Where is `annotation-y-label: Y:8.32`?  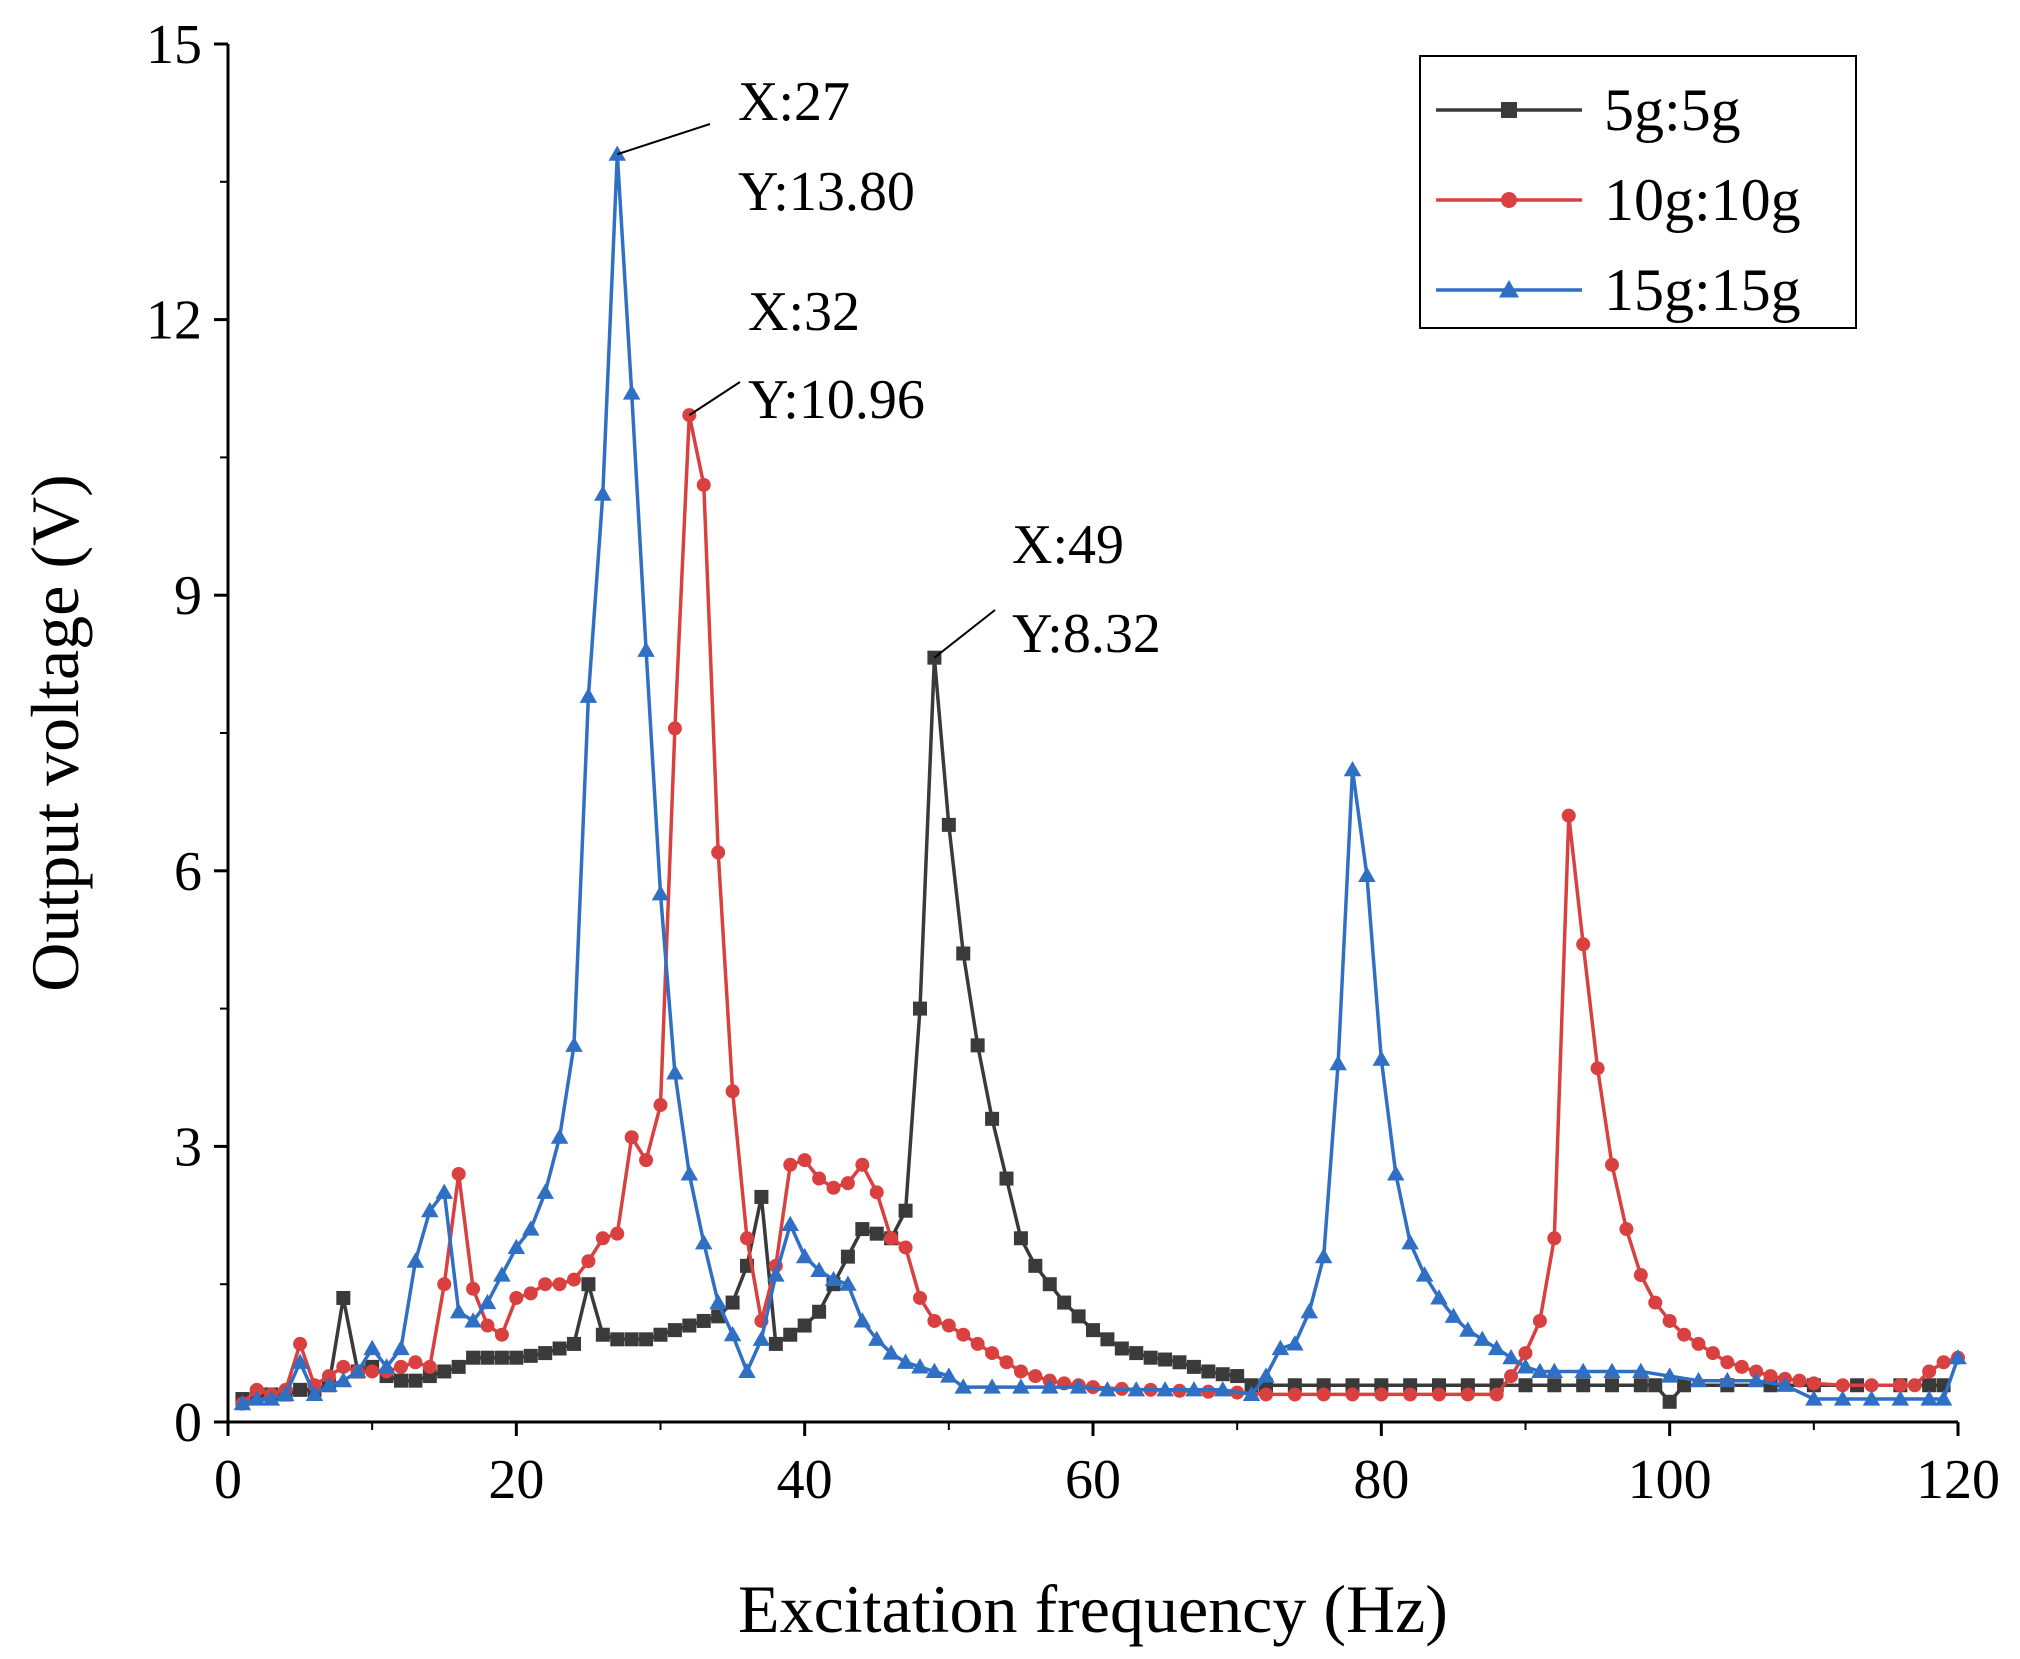 annotation-y-label: Y:8.32 is located at coordinates (1086, 634).